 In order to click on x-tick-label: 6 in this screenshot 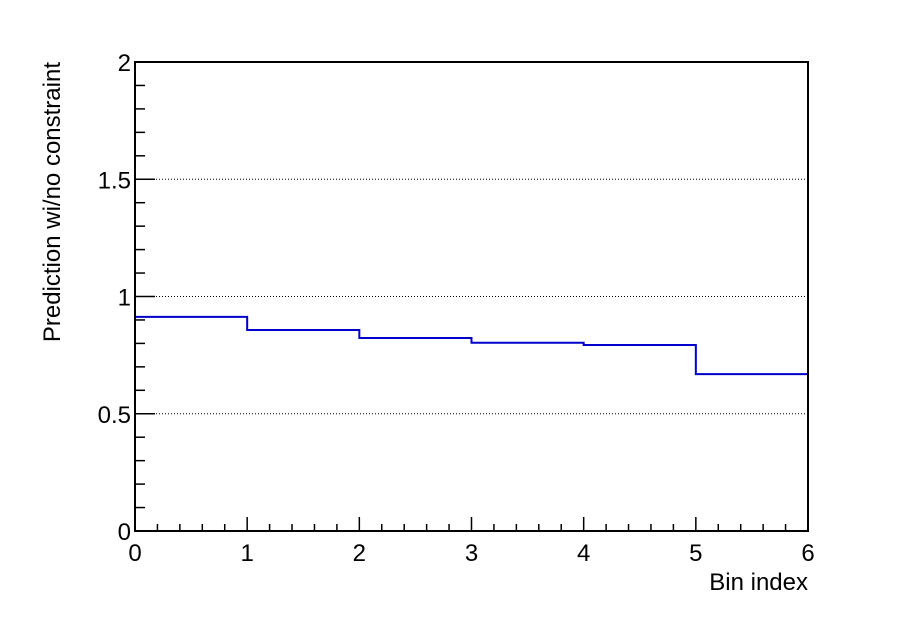, I will do `click(807, 553)`.